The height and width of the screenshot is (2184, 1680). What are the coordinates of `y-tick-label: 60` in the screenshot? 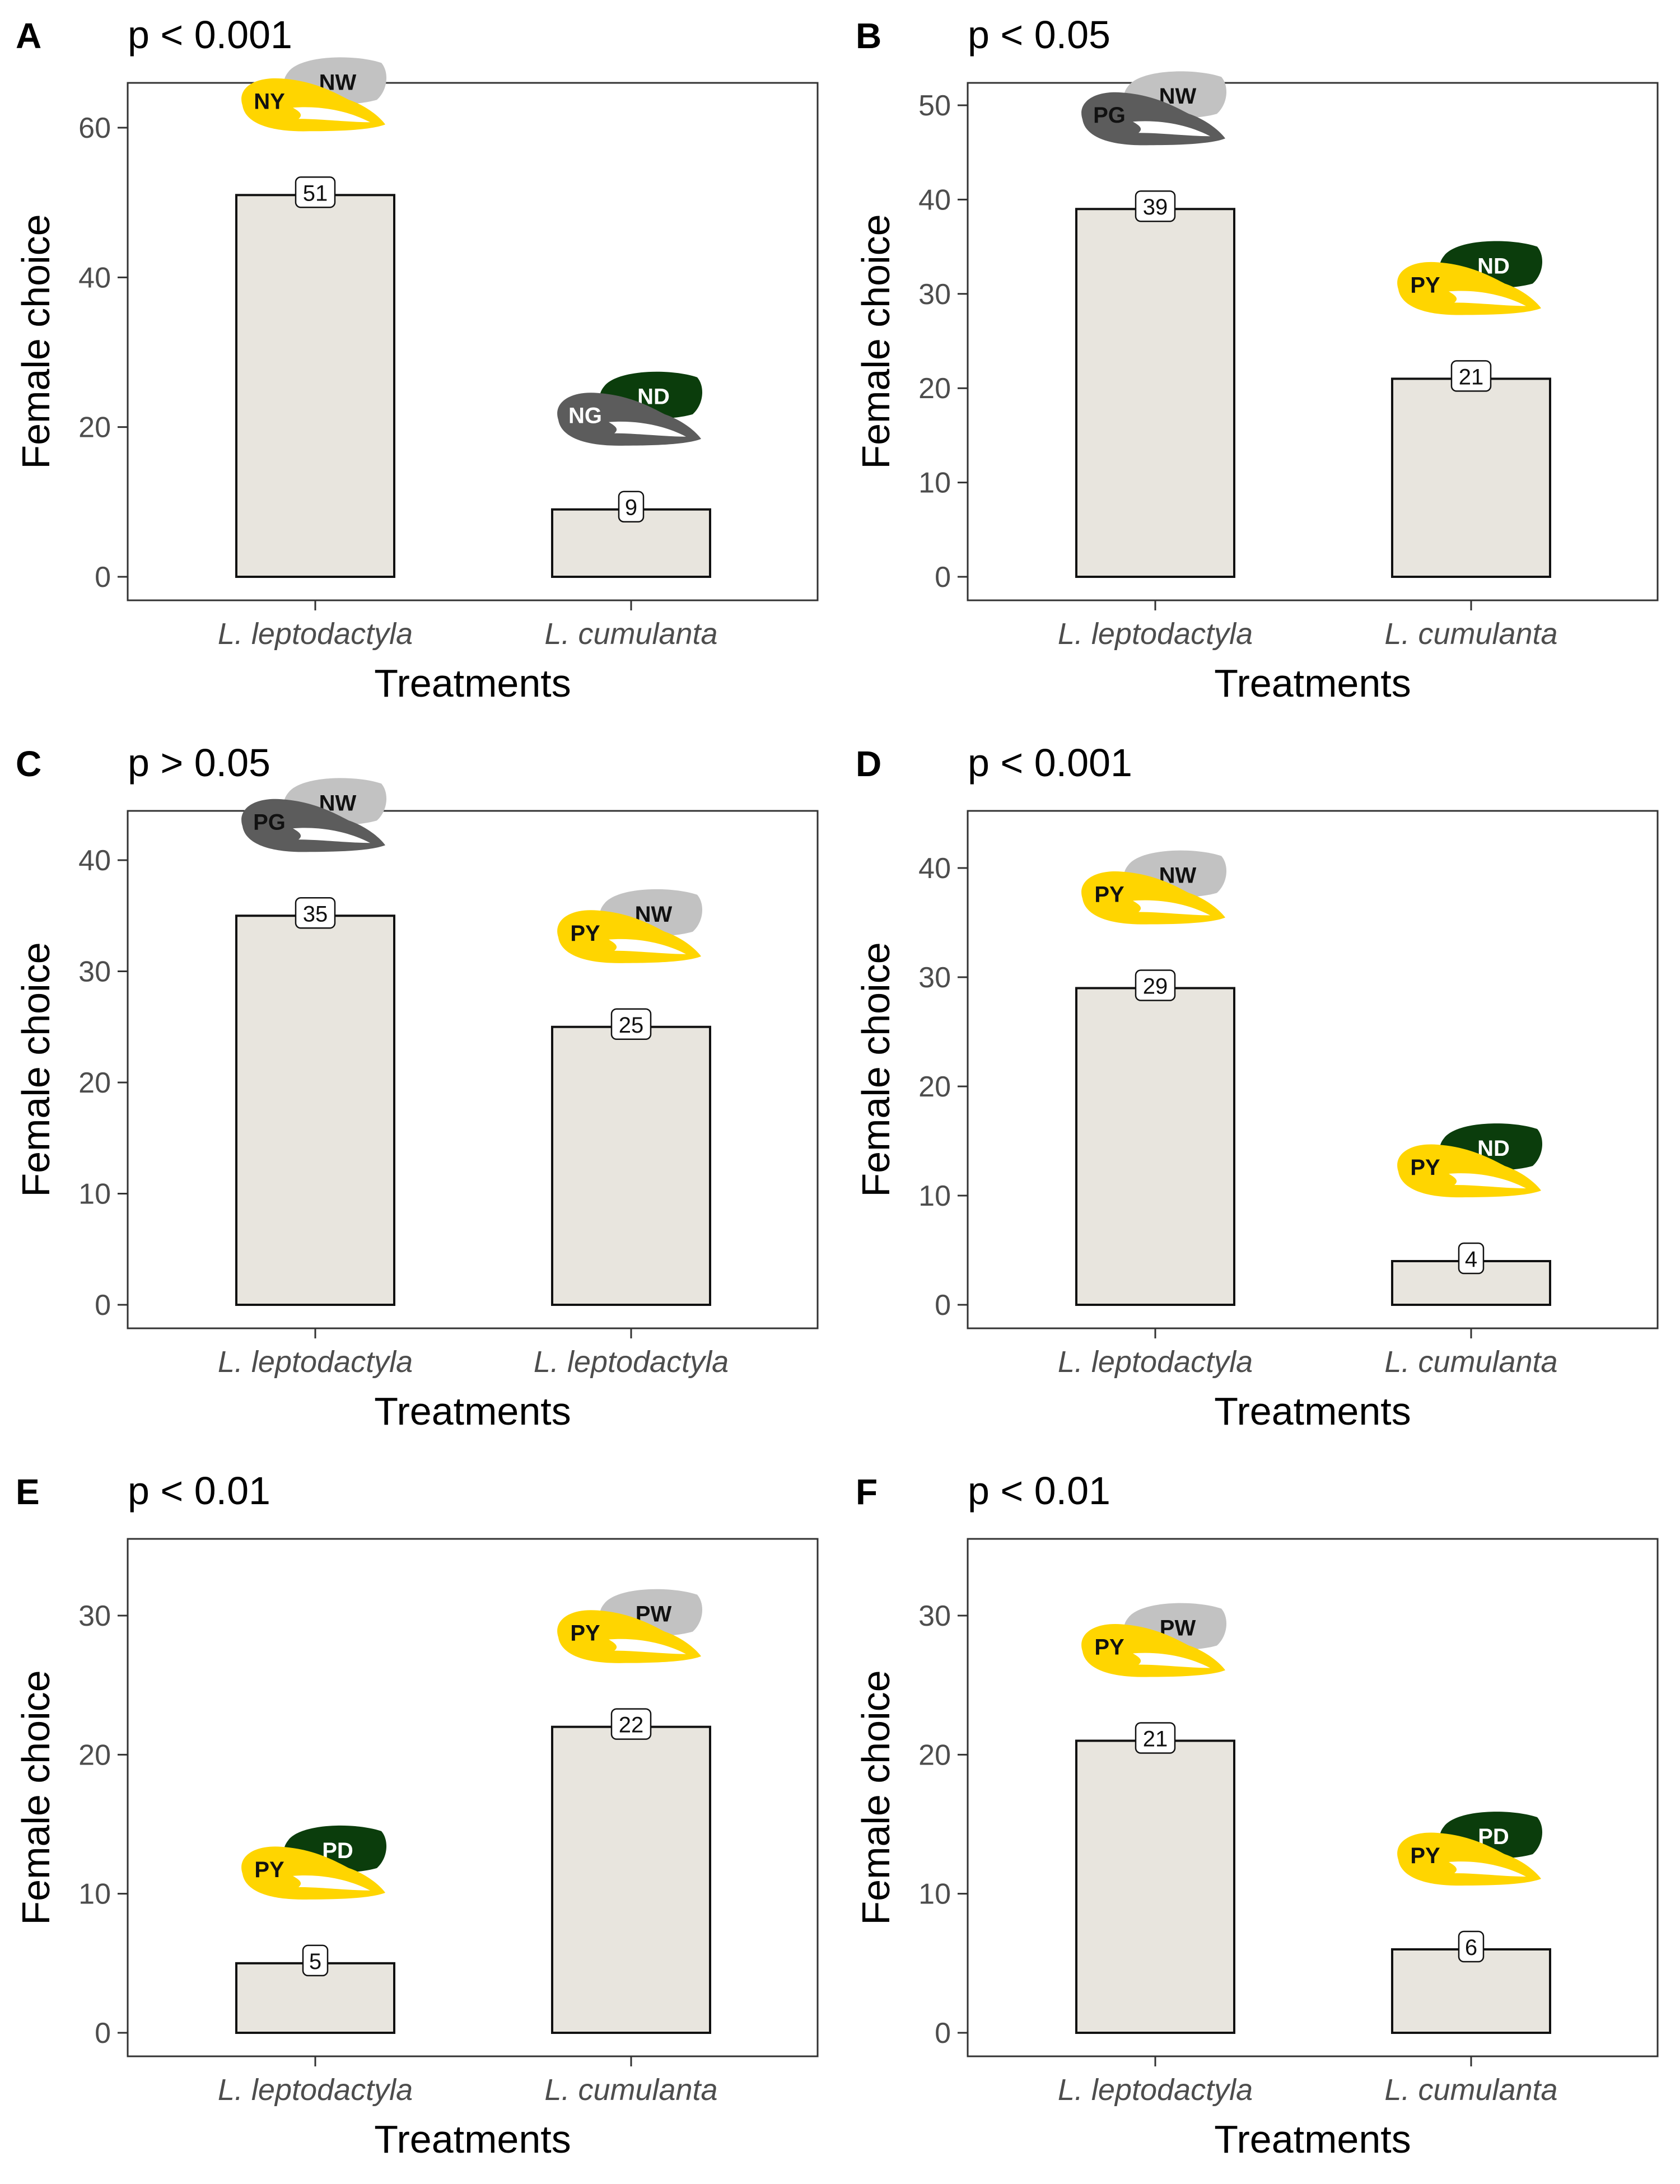 It's located at (95, 128).